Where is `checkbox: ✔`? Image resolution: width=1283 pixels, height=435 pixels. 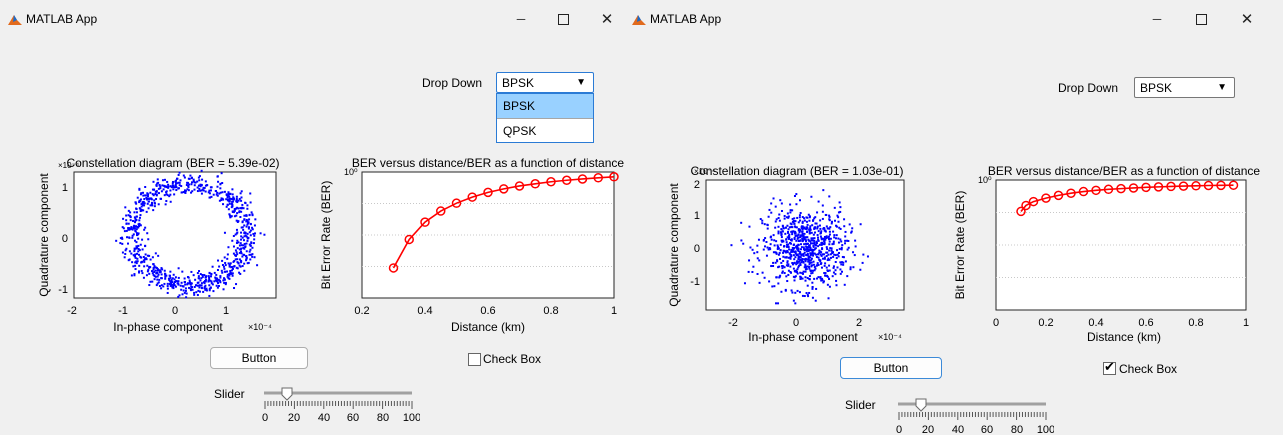
checkbox: ✔ is located at coordinates (1109, 367).